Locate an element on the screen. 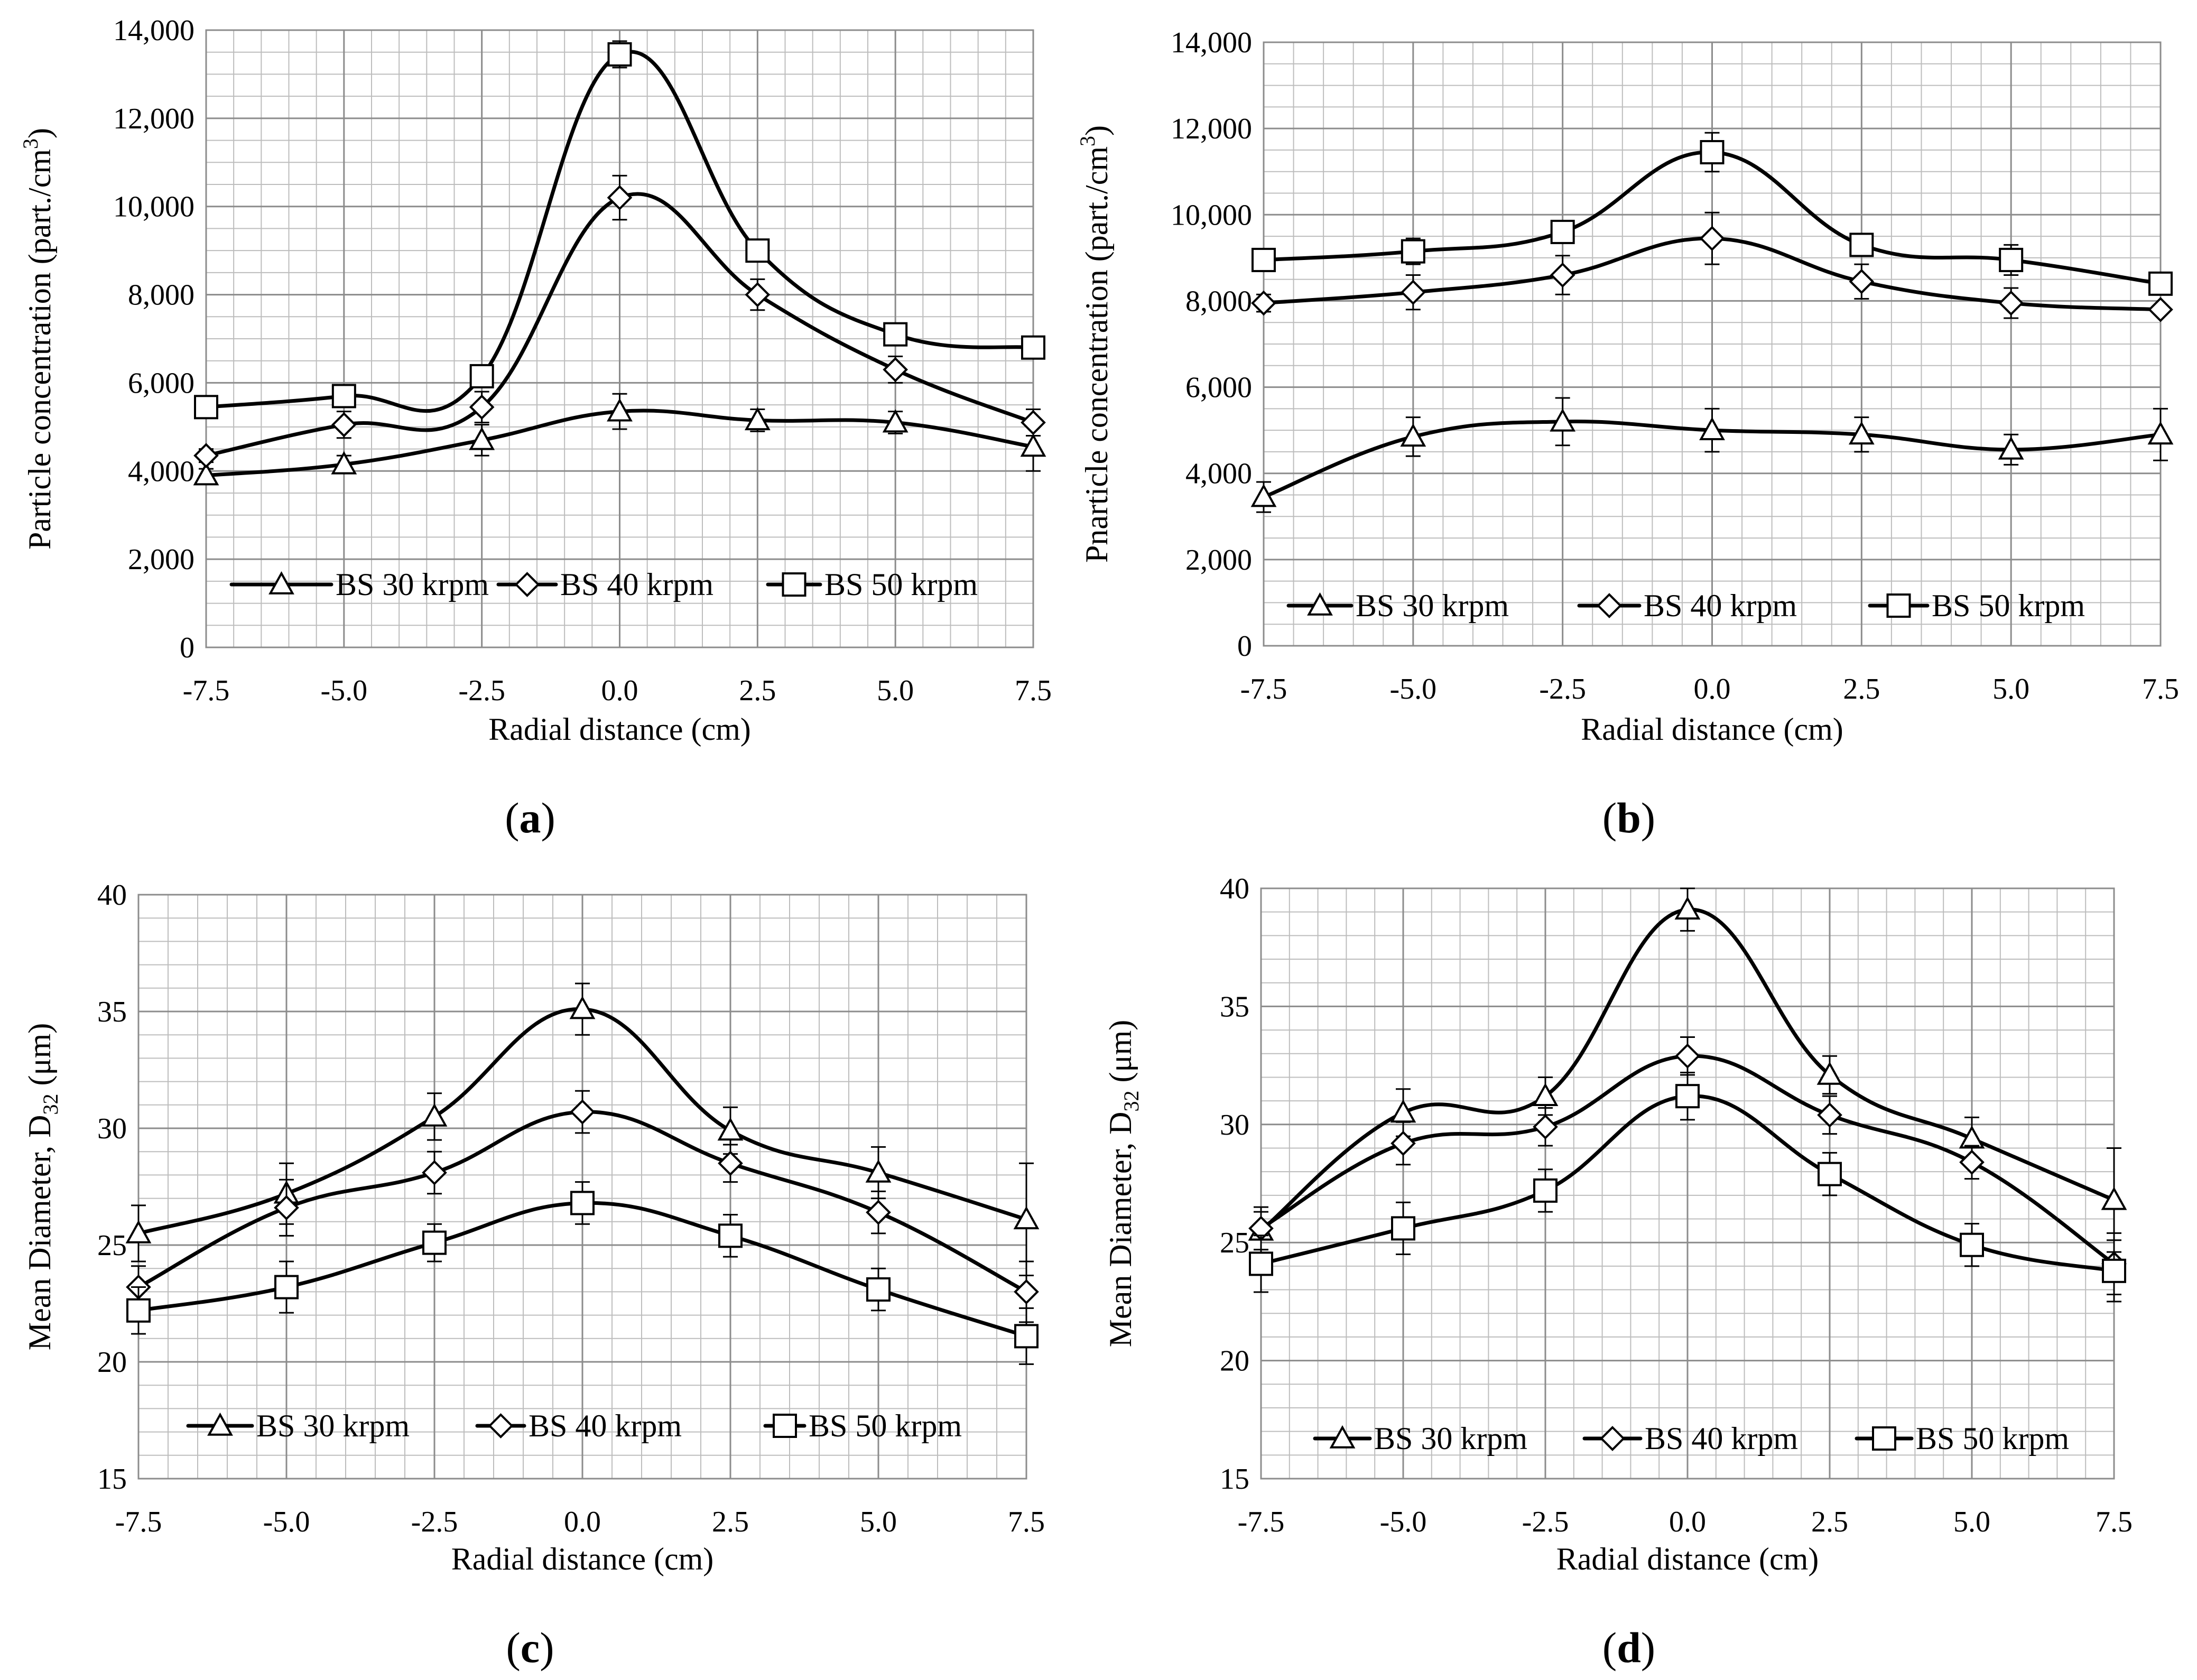 Image resolution: width=2197 pixels, height=1680 pixels. y-tick-label: 35 is located at coordinates (1234, 1006).